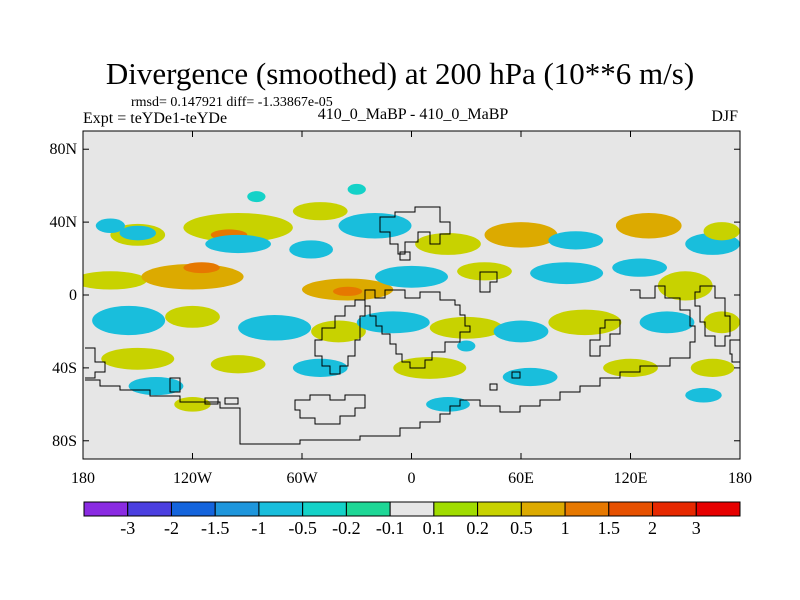 The width and height of the screenshot is (800, 600). What do you see at coordinates (413, 114) in the screenshot?
I see `subtitle: 410_0_MaBP - 410_0_MaBP` at bounding box center [413, 114].